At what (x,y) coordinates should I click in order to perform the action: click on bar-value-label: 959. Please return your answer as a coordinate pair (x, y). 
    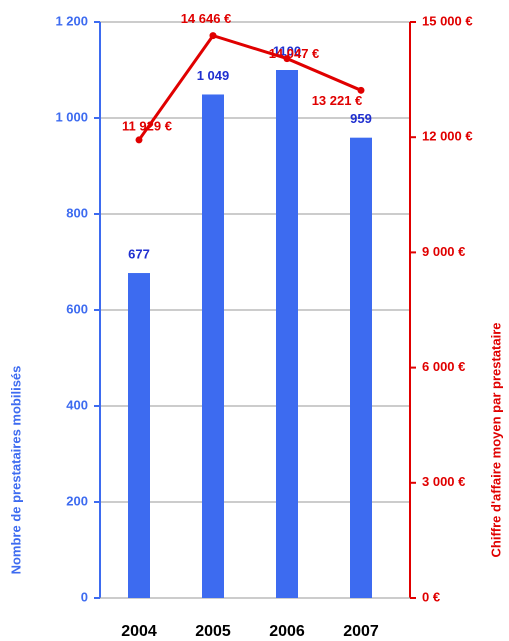
    Looking at the image, I should click on (361, 118).